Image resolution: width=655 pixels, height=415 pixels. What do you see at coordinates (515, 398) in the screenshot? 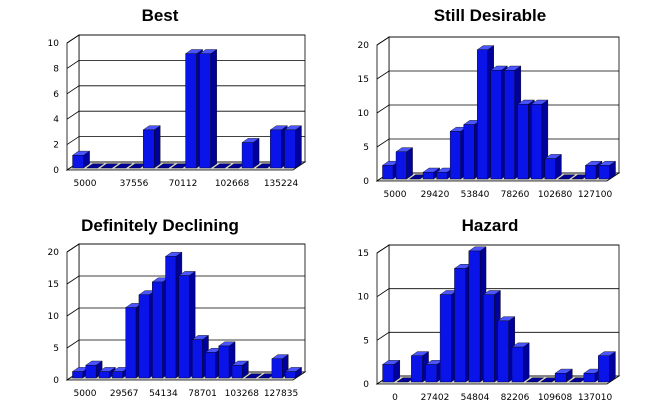
I see `x-tick-label: 82206` at bounding box center [515, 398].